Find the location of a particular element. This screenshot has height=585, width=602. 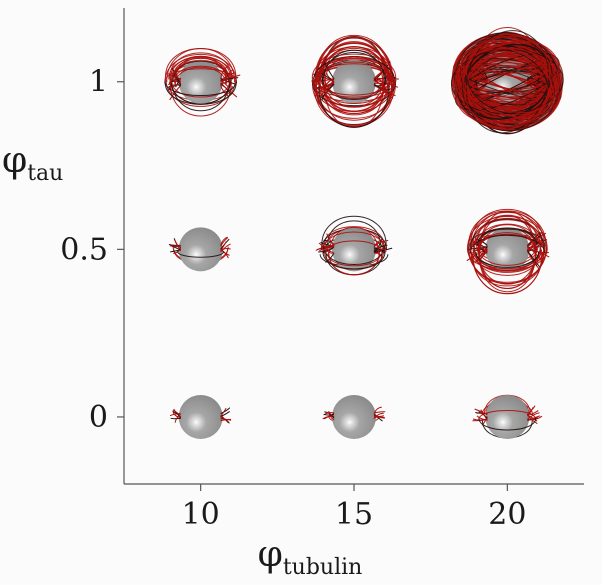

x-tick-label: 20 is located at coordinates (507, 514).